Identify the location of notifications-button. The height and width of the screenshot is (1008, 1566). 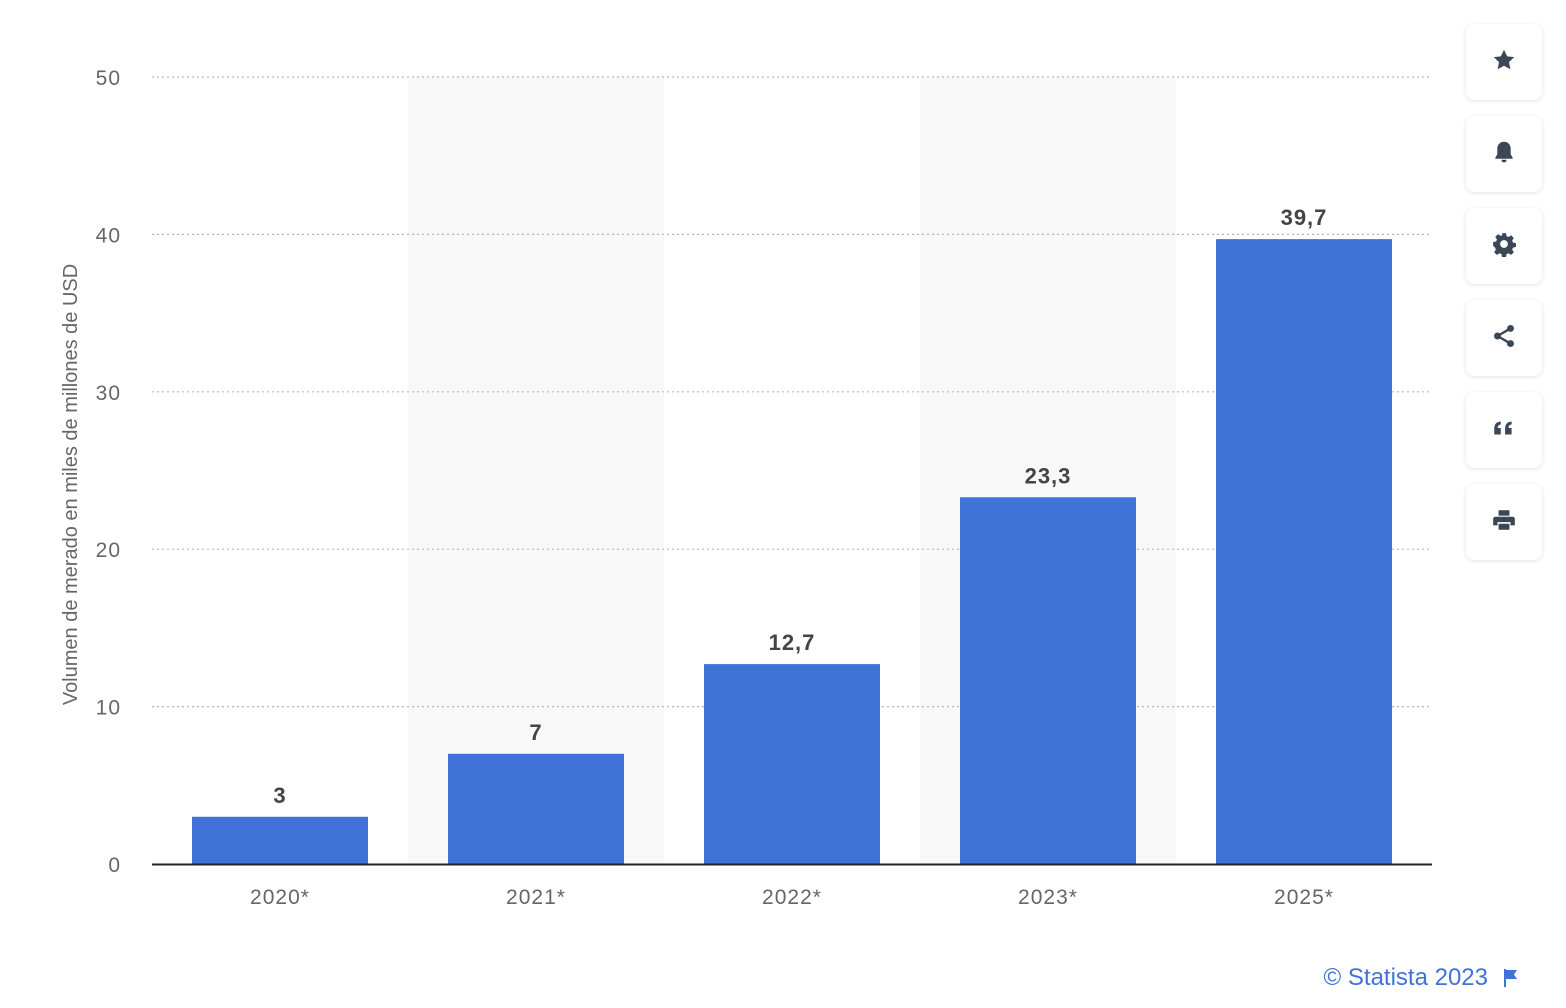
(1504, 154).